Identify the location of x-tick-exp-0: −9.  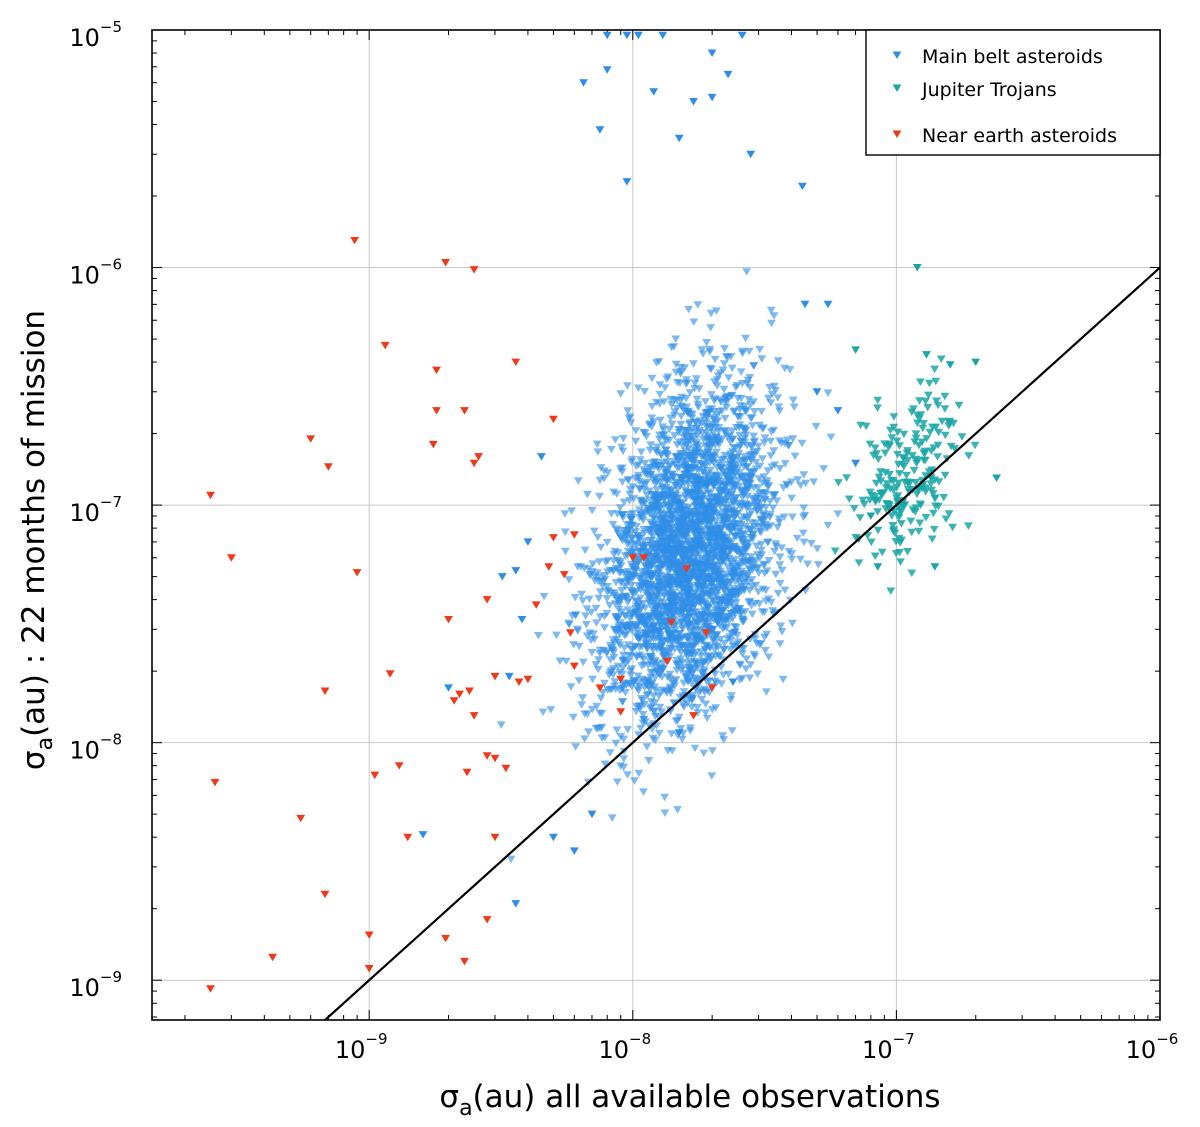
(376, 1039).